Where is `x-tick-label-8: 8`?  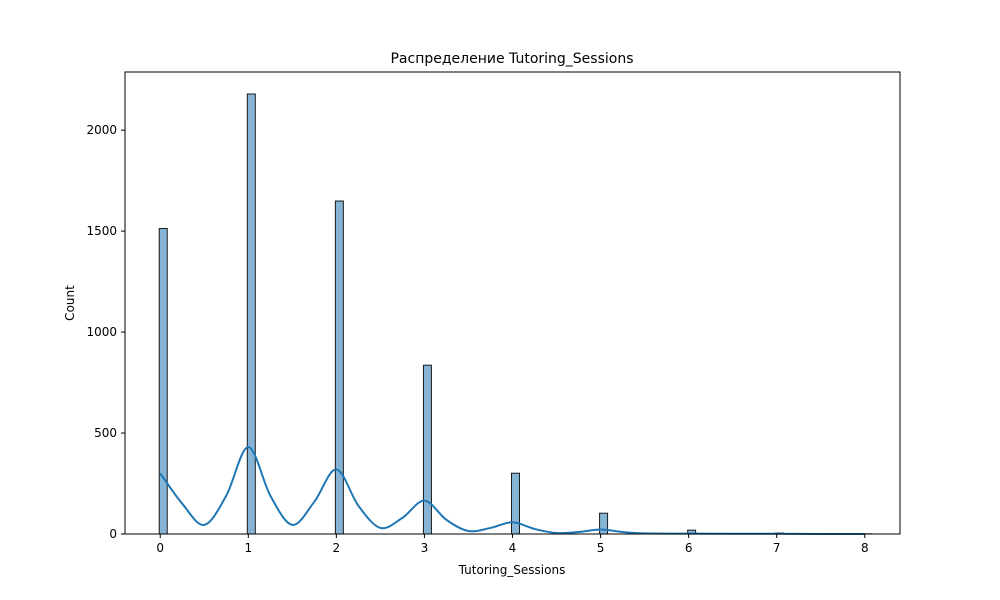 x-tick-label-8: 8 is located at coordinates (865, 548).